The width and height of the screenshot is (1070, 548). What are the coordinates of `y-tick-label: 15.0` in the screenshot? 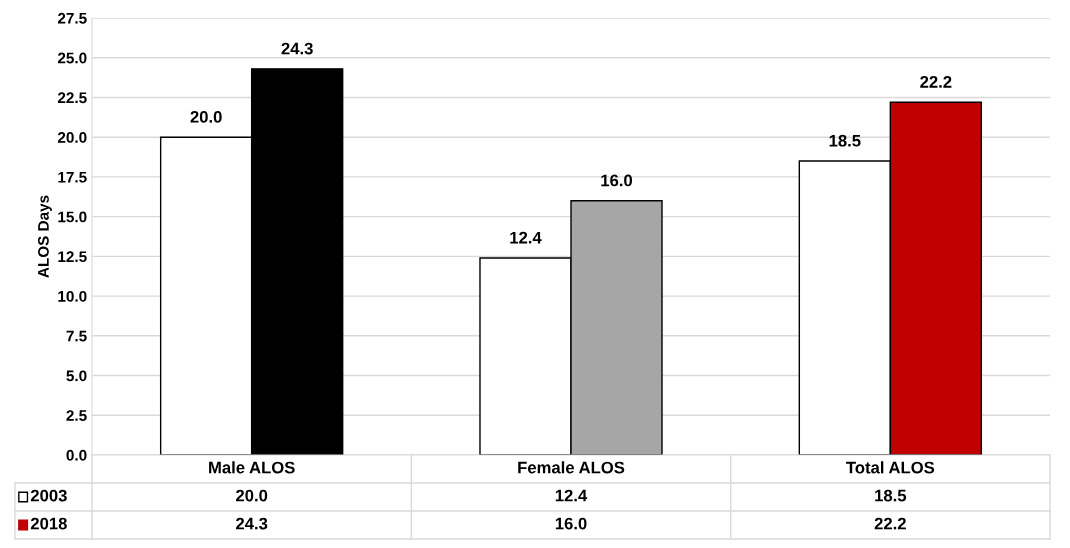 It's located at (72, 217).